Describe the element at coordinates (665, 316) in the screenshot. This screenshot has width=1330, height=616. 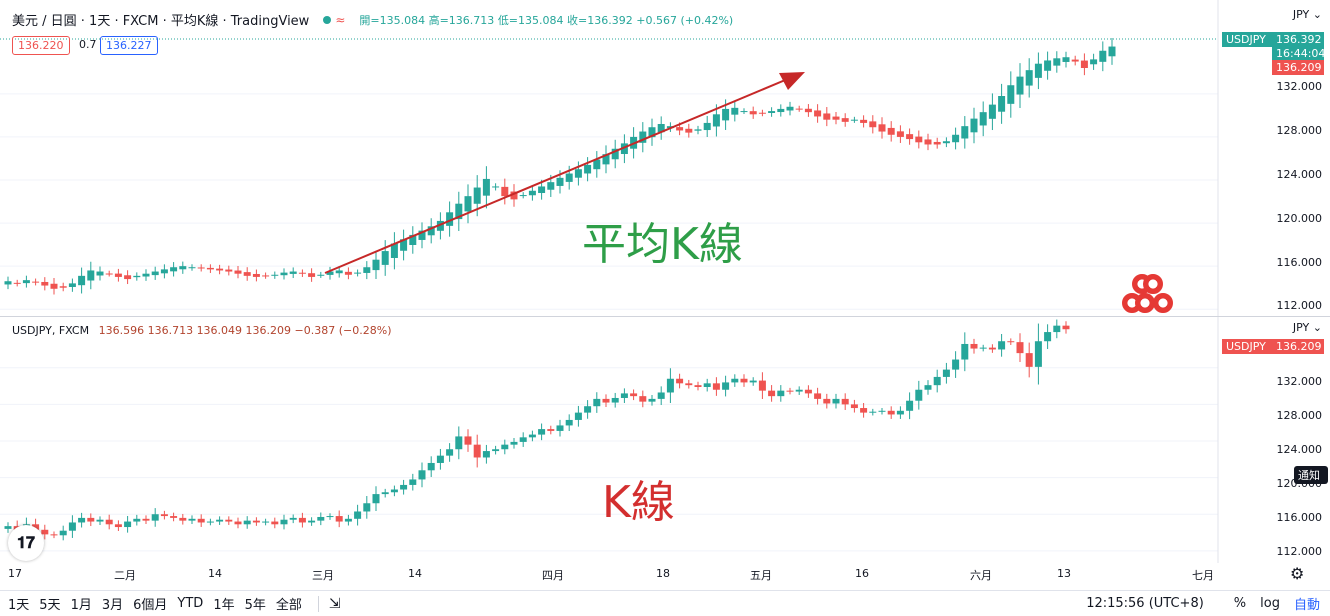
I see `pane-separator` at that location.